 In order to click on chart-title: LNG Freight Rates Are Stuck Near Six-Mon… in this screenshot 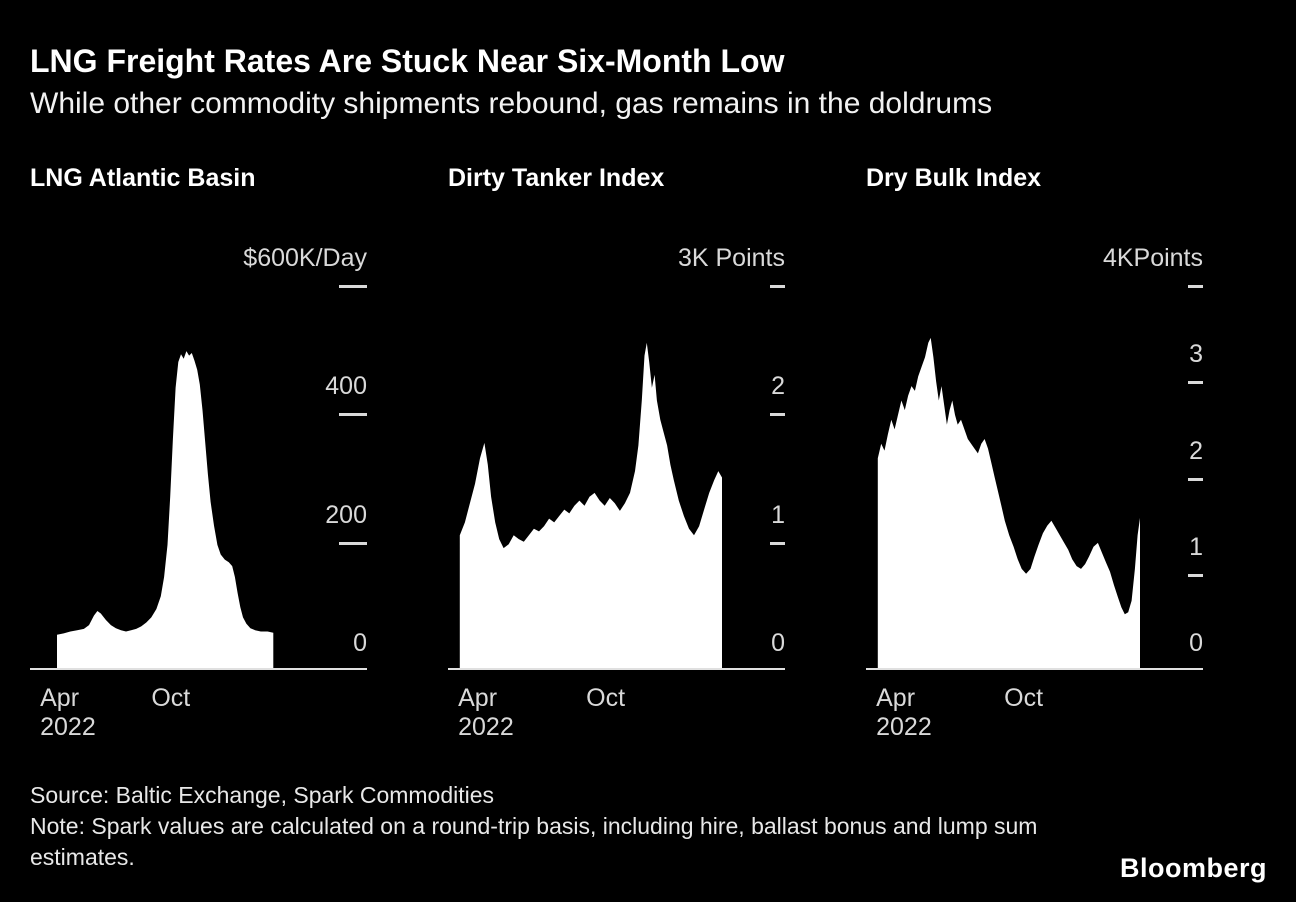, I will do `click(407, 61)`.